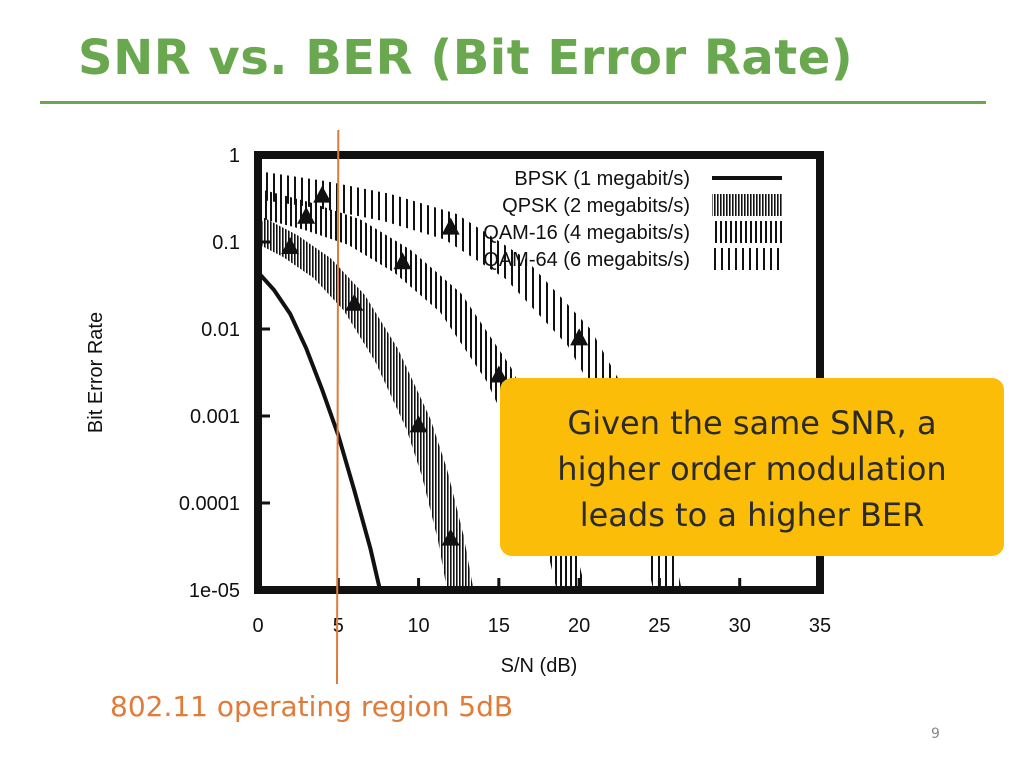  What do you see at coordinates (752, 515) in the screenshot?
I see `callout-line-3: leads to a higher BER` at bounding box center [752, 515].